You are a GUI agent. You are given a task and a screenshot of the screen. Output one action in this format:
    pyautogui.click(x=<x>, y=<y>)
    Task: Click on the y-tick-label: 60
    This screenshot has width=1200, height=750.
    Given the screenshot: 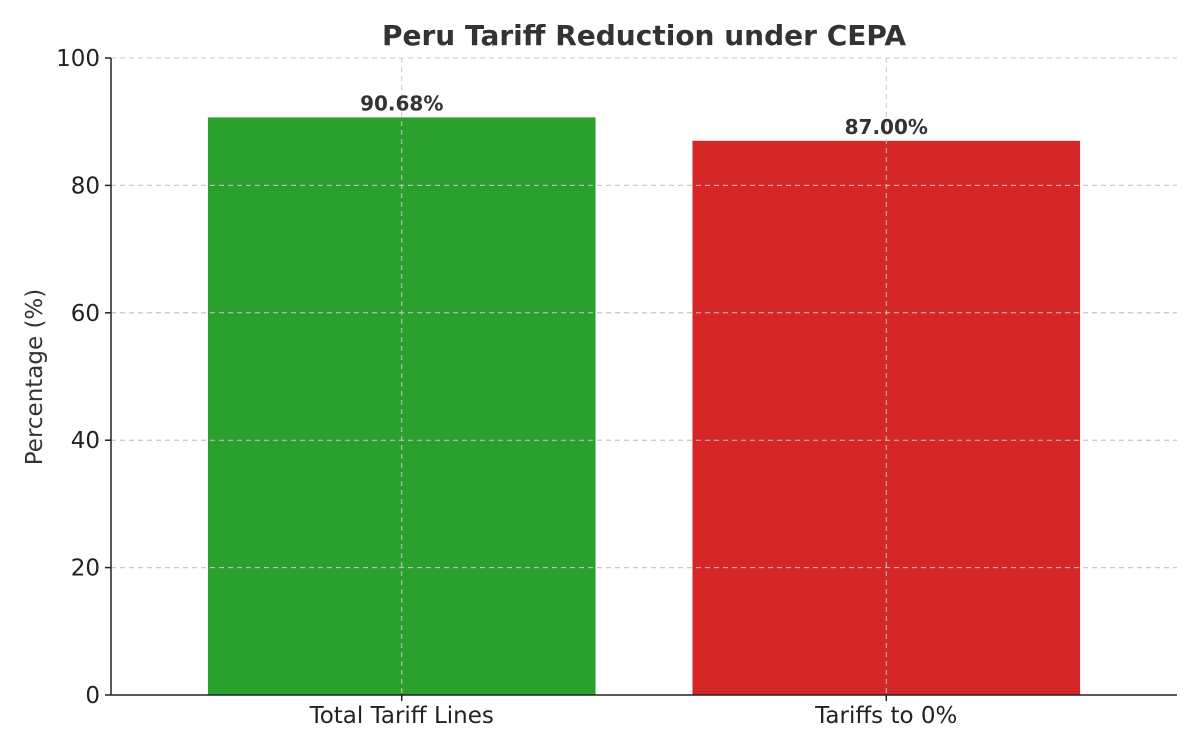 What is the action you would take?
    pyautogui.click(x=85, y=314)
    